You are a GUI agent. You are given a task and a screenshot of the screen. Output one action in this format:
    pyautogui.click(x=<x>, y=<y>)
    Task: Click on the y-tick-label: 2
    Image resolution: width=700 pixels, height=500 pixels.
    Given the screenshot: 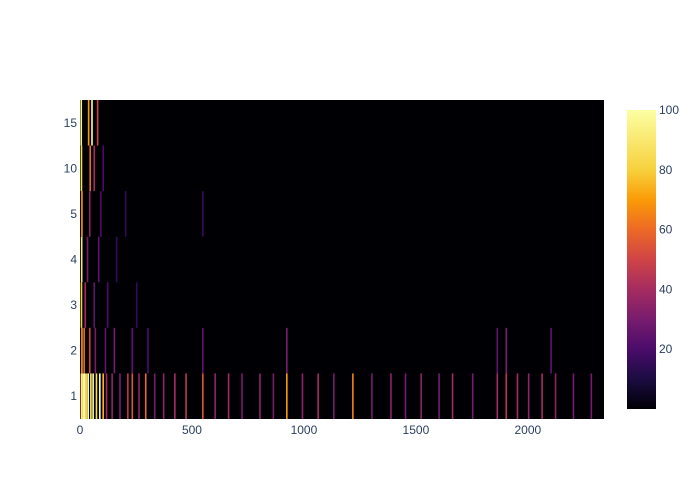 What is the action you would take?
    pyautogui.click(x=73, y=351)
    